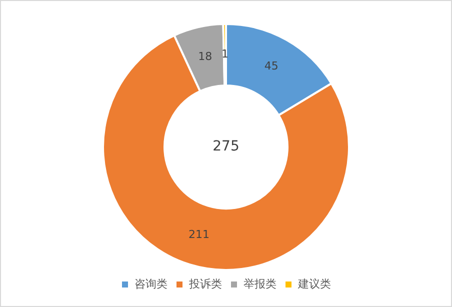 The image size is (452, 307). Describe the element at coordinates (314, 283) in the screenshot. I see `legend-label: 建议类` at that location.